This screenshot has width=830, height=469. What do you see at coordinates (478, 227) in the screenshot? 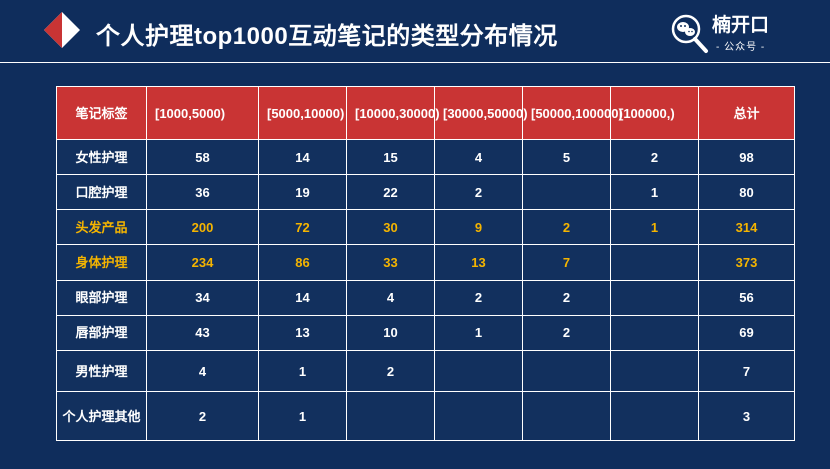
I see `table-cell: 9` at bounding box center [478, 227].